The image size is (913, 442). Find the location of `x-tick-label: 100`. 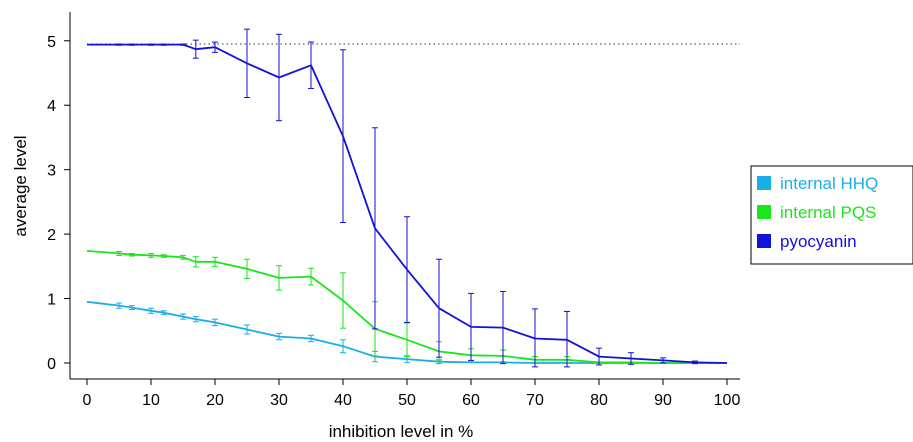

x-tick-label: 100 is located at coordinates (727, 400).